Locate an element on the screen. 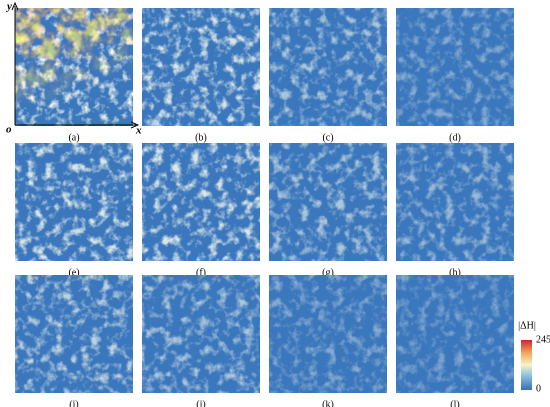 This screenshot has height=407, width=550. panel-label: (j) is located at coordinates (200, 403).